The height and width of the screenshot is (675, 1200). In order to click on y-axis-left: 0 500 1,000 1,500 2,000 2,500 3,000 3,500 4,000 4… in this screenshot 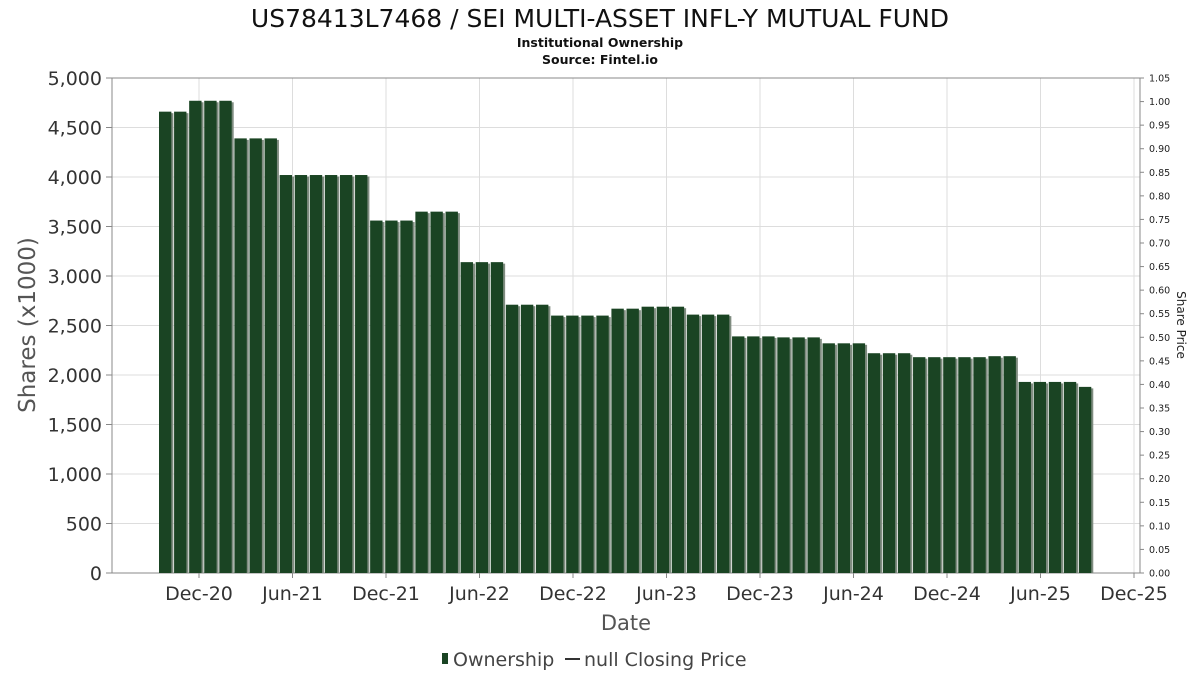, I will do `click(80, 326)`.